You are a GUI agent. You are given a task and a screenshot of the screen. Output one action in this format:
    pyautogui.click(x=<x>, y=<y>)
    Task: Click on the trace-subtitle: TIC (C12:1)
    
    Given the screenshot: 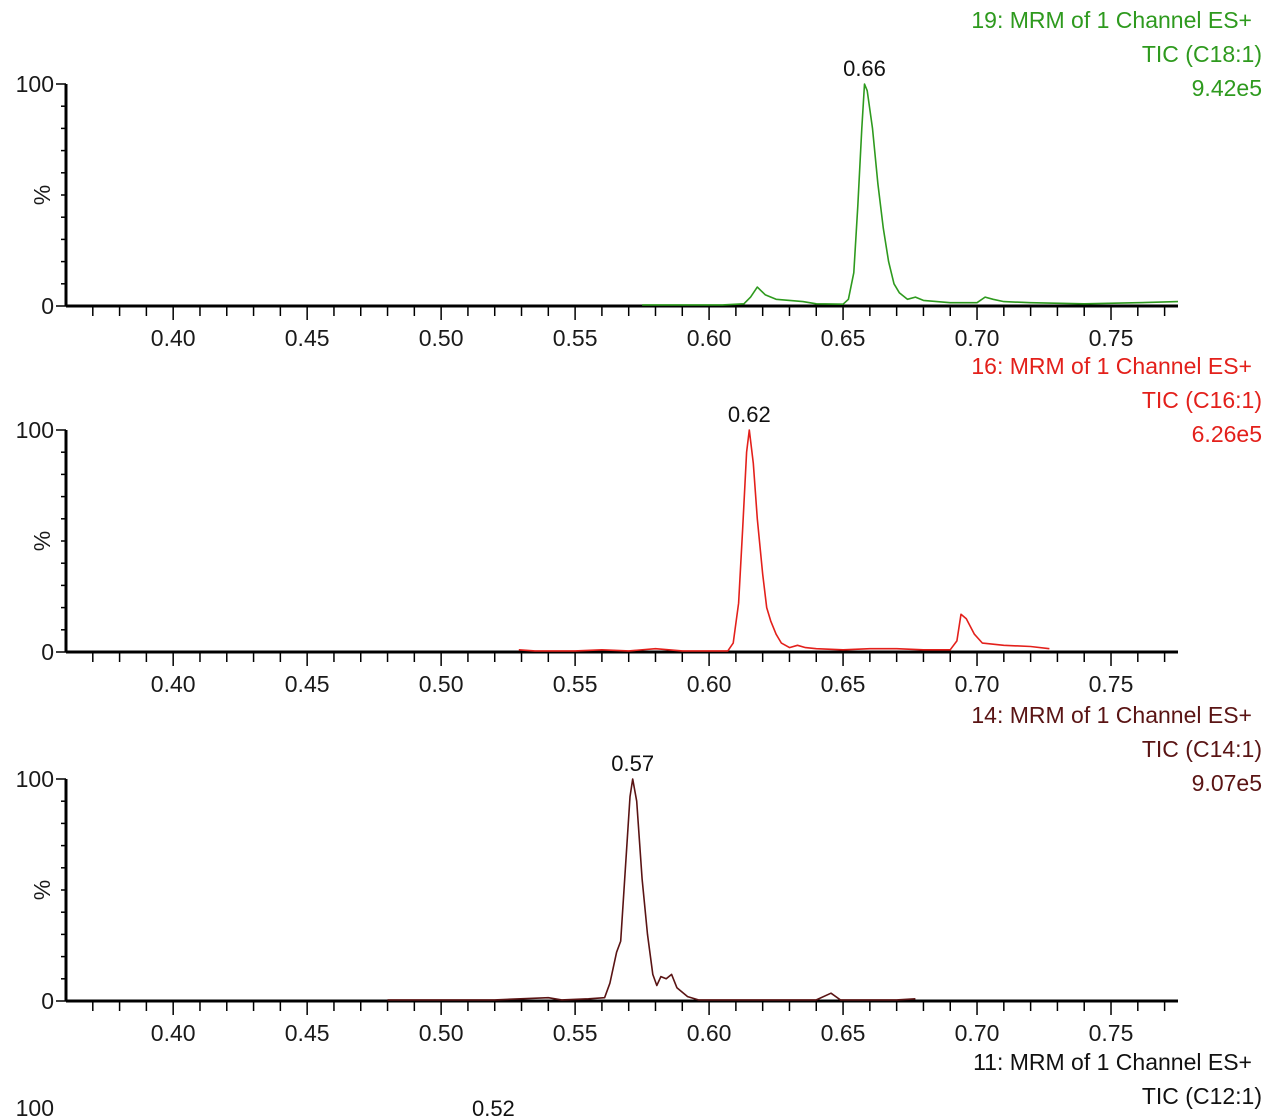 What is the action you would take?
    pyautogui.click(x=1202, y=1096)
    